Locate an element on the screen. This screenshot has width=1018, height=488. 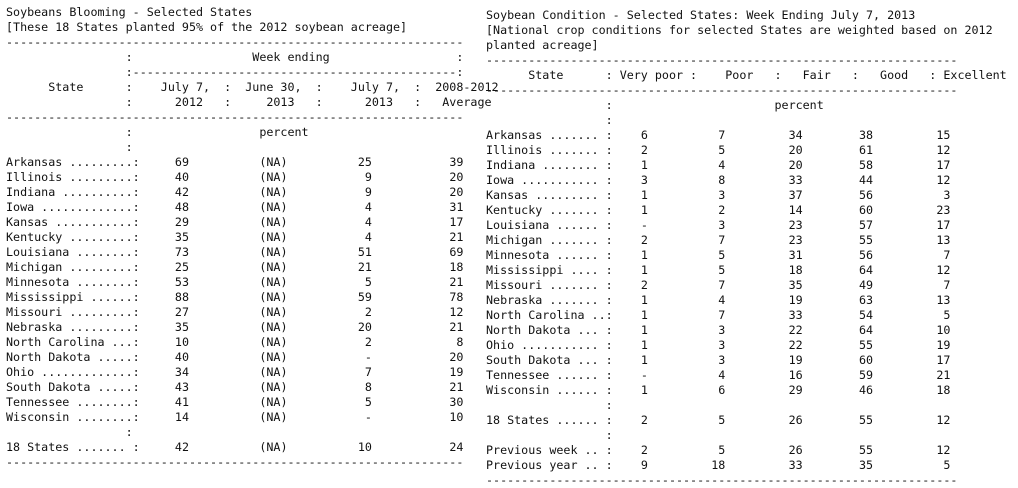
value-cell: 27 is located at coordinates (164, 312).